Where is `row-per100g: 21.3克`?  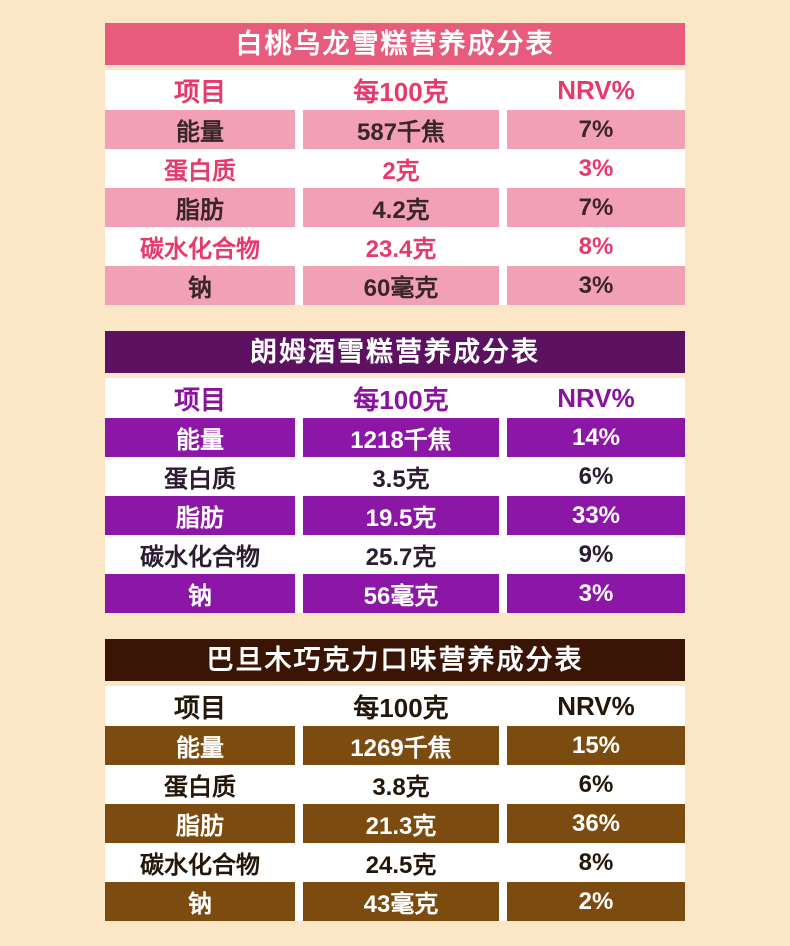
row-per100g: 21.3克 is located at coordinates (401, 823).